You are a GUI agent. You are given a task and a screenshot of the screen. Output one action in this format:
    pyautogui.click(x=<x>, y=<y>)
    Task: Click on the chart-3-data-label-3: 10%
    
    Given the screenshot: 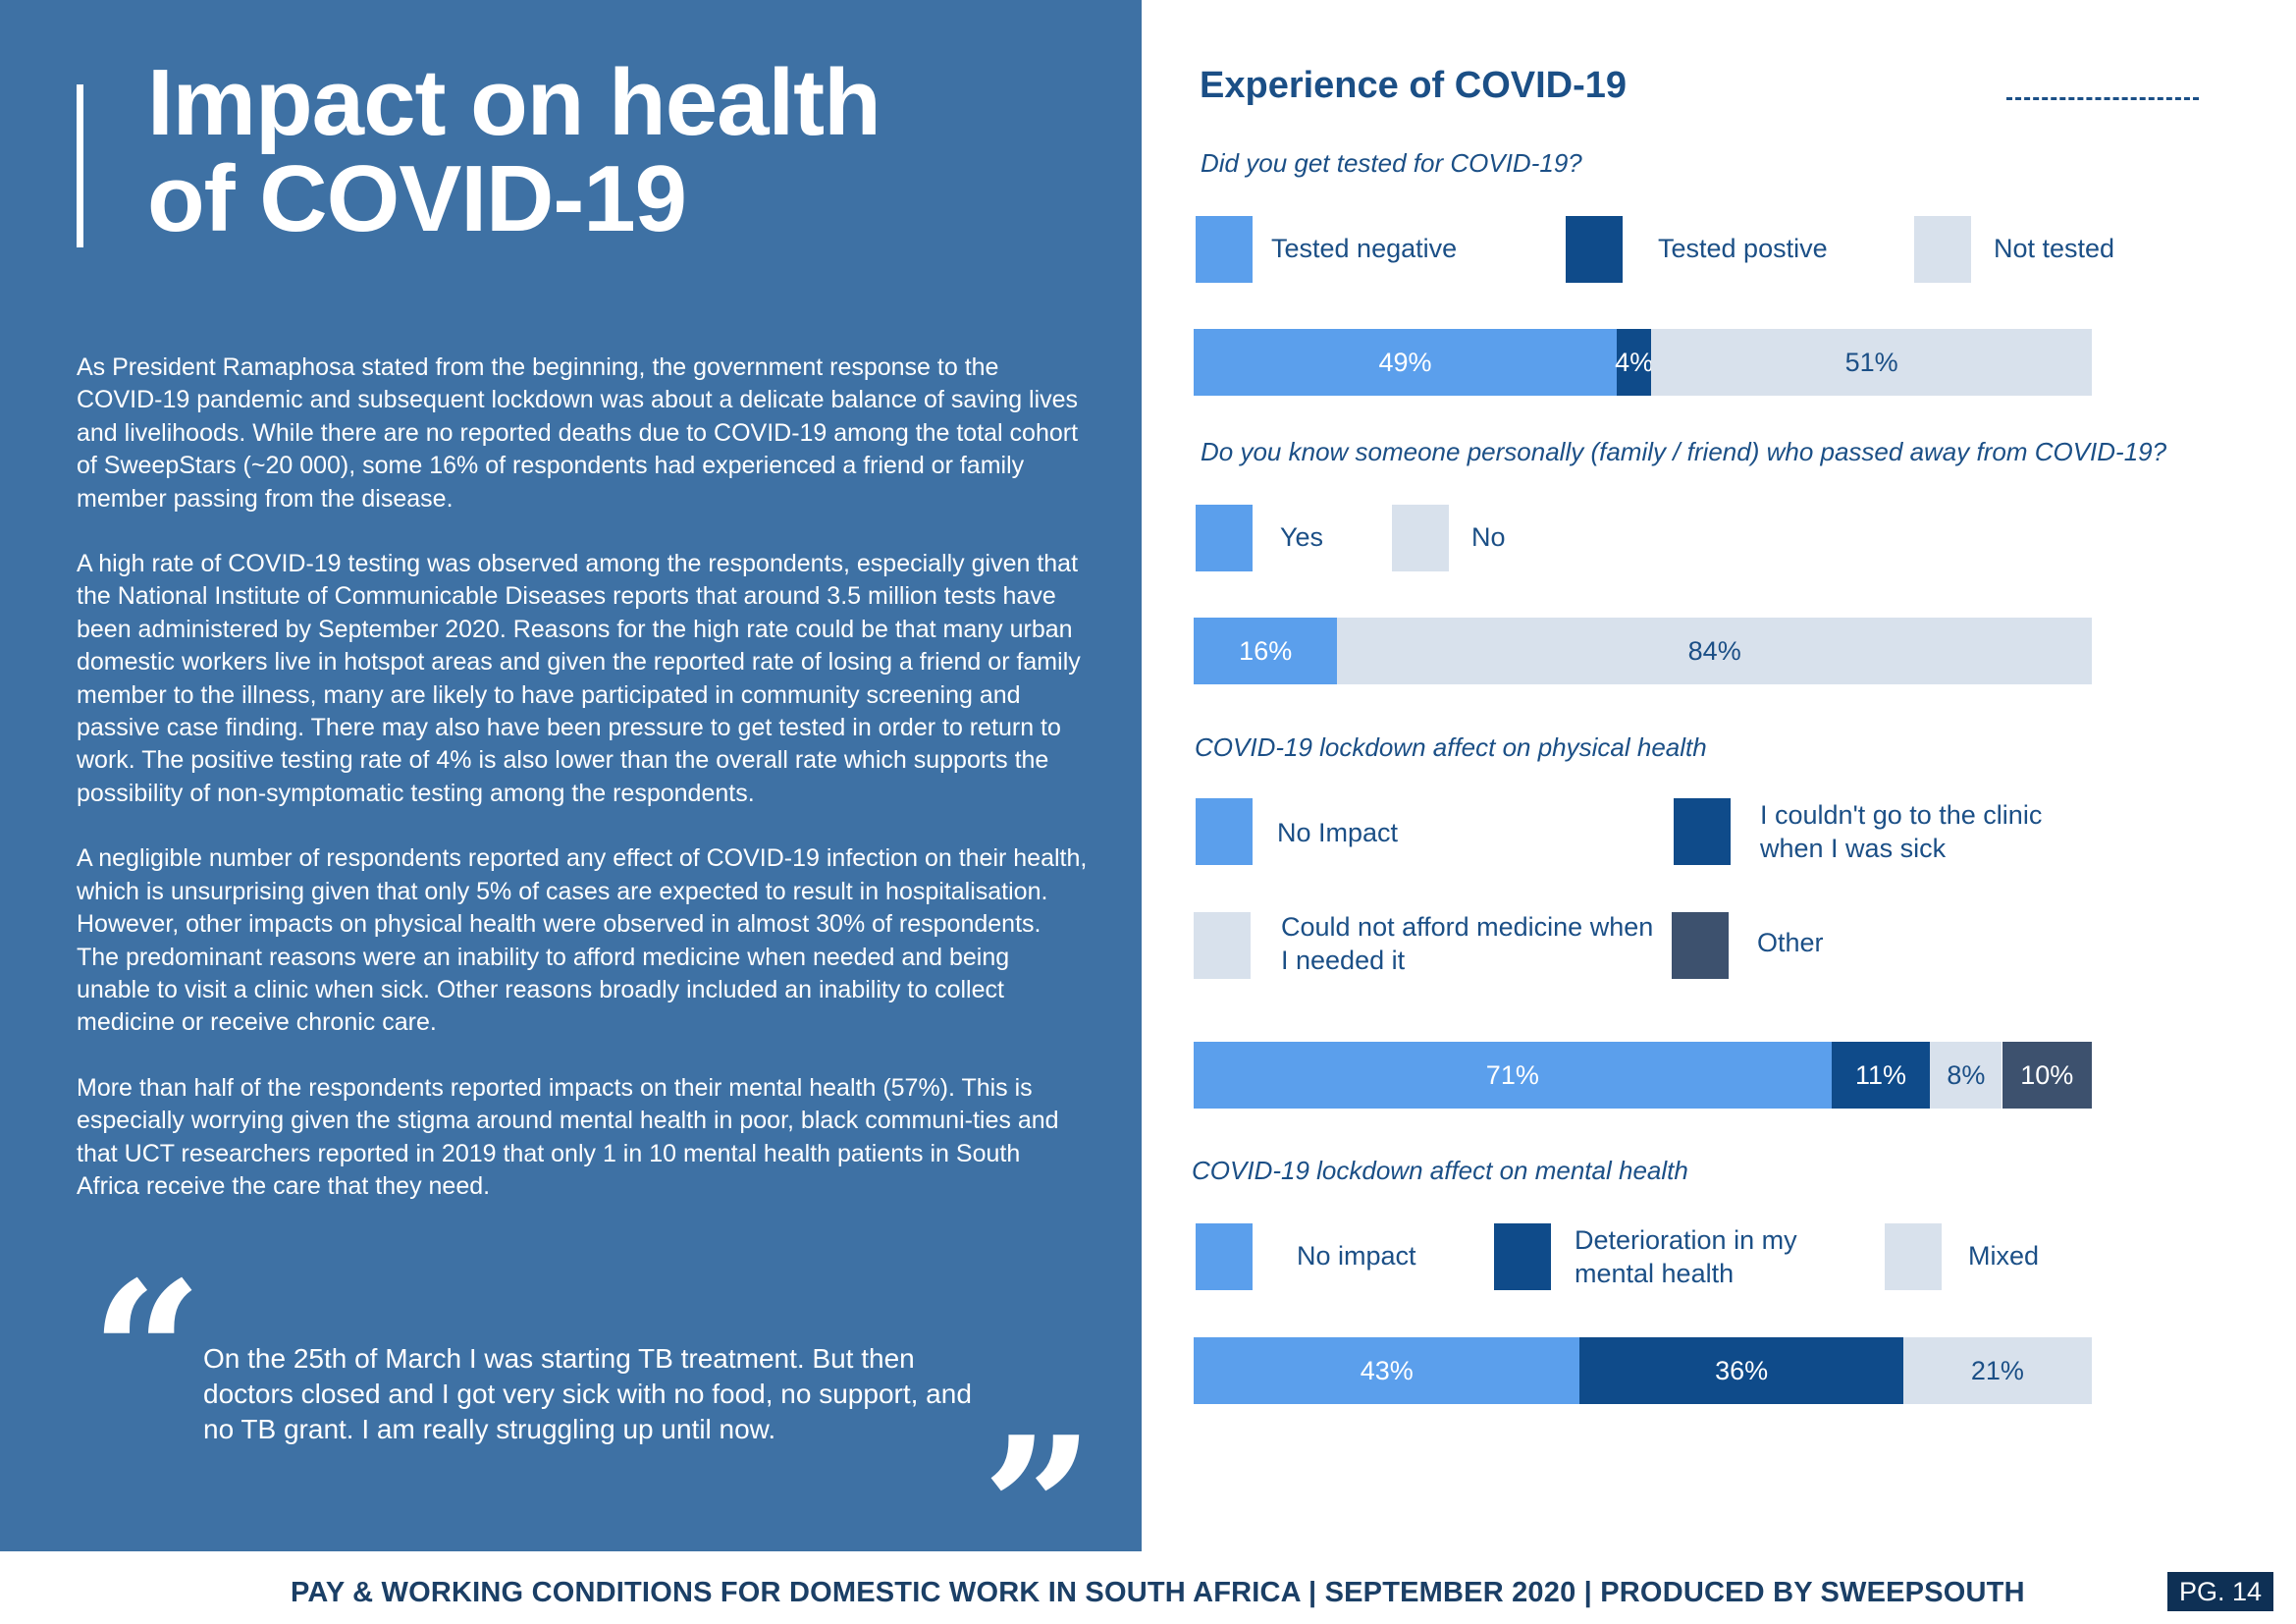 What is the action you would take?
    pyautogui.click(x=2047, y=1074)
    